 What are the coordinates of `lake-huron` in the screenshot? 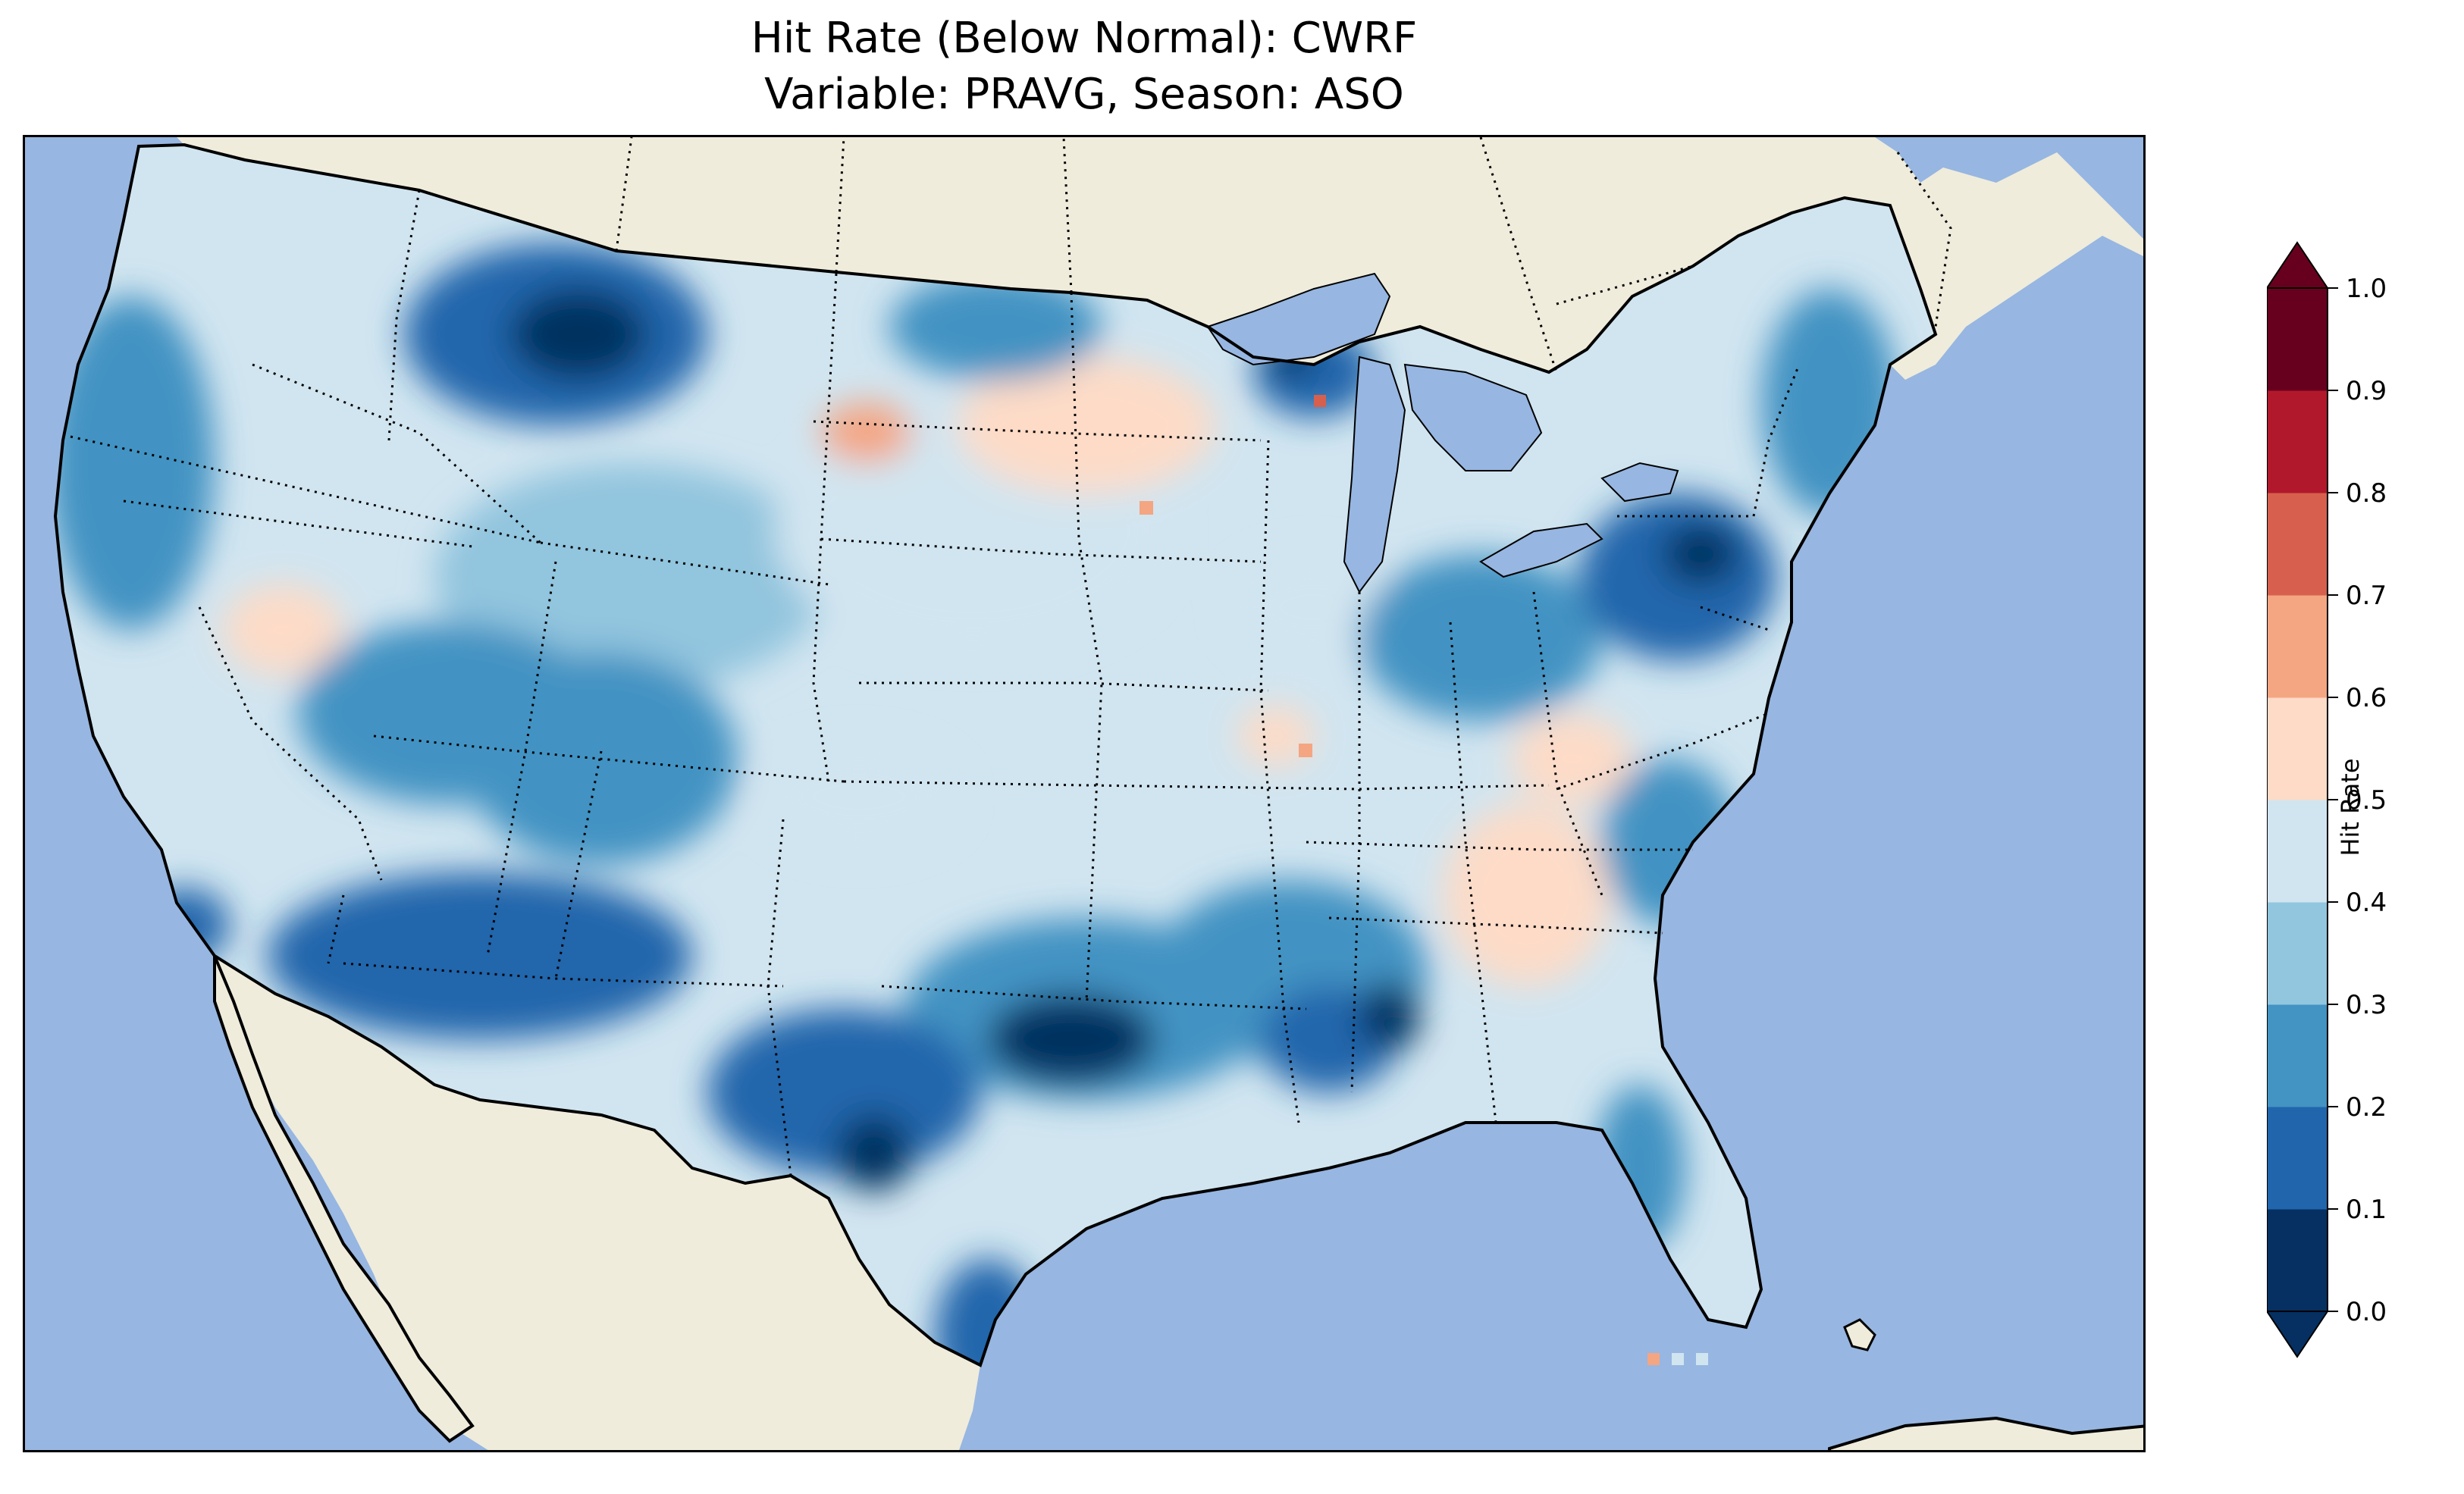 It's located at (1473, 417).